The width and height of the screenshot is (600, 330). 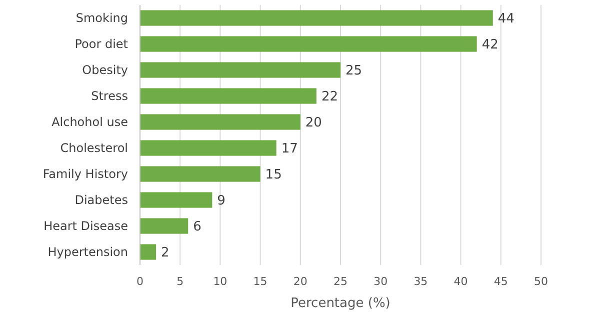 I want to click on x-tick-label: 30, so click(x=381, y=281).